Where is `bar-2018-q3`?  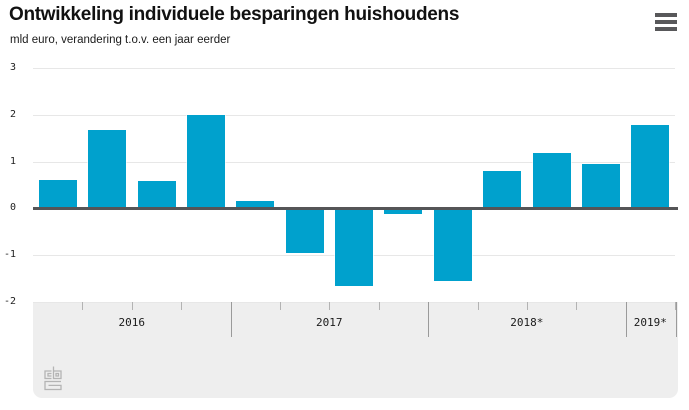
bar-2018-q3 is located at coordinates (551, 180).